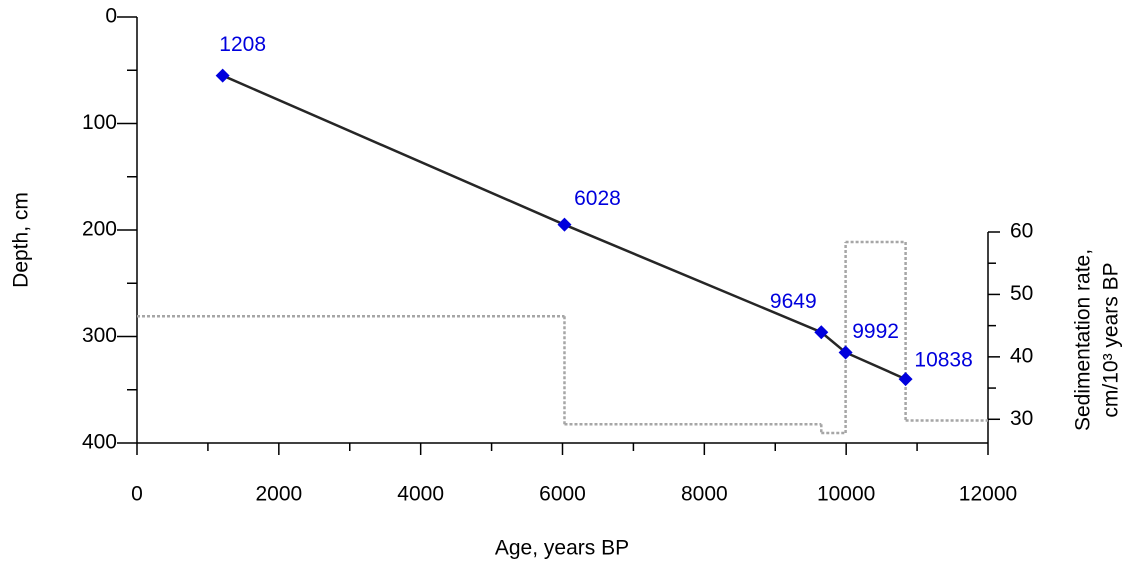  What do you see at coordinates (99, 442) in the screenshot?
I see `y-tick-label: 400` at bounding box center [99, 442].